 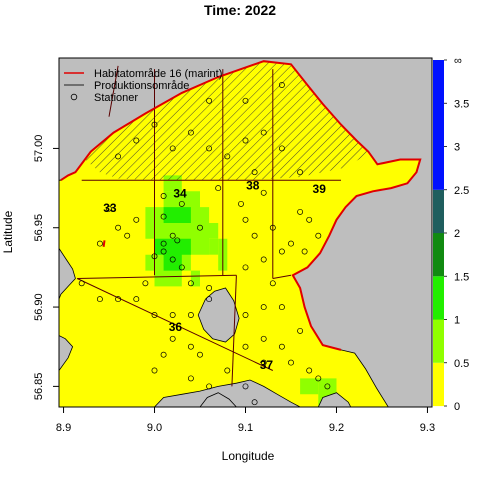 What do you see at coordinates (158, 74) in the screenshot?
I see `legend-entry-label: Habitatområde 16 (marint)` at bounding box center [158, 74].